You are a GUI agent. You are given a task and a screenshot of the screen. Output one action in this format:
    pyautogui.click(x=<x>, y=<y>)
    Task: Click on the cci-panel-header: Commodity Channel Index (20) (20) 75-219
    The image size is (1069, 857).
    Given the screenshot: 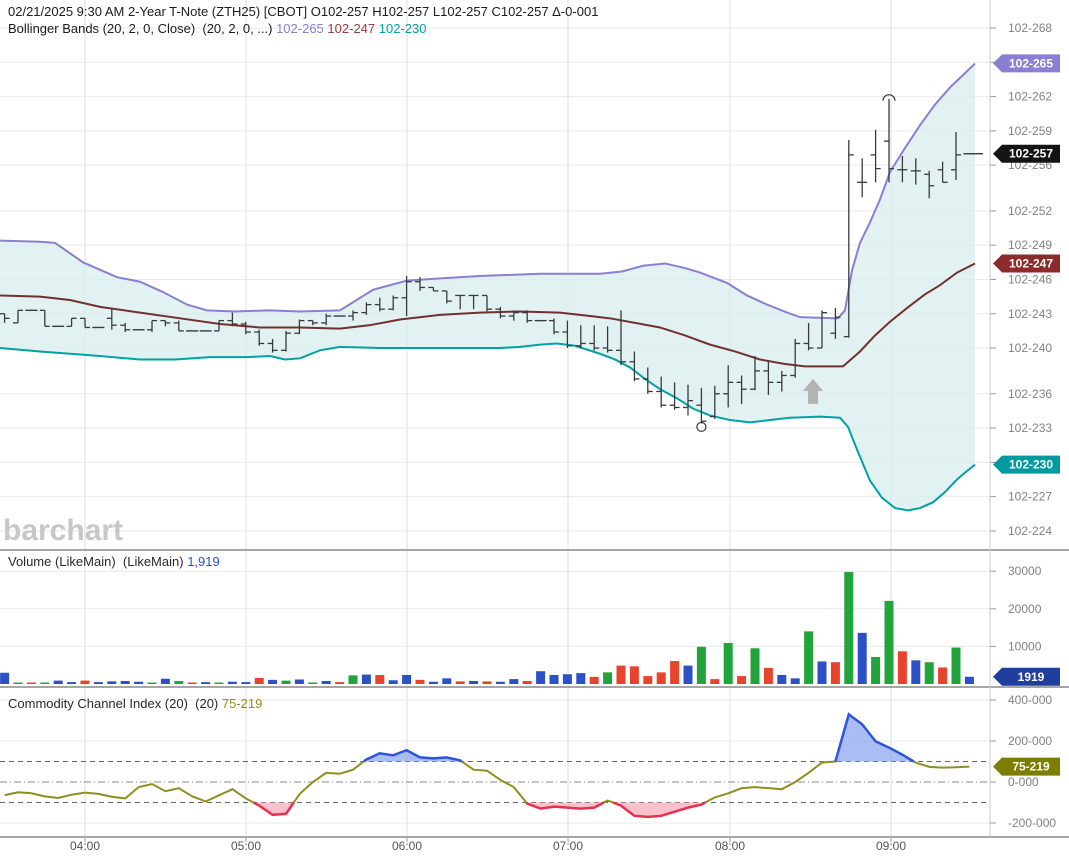 What is the action you would take?
    pyautogui.click(x=135, y=703)
    